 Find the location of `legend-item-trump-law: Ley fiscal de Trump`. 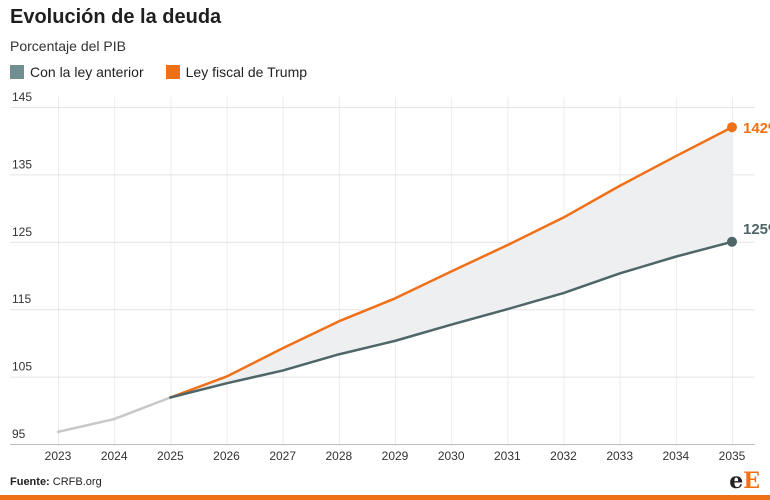

legend-item-trump-law: Ley fiscal de Trump is located at coordinates (236, 72).